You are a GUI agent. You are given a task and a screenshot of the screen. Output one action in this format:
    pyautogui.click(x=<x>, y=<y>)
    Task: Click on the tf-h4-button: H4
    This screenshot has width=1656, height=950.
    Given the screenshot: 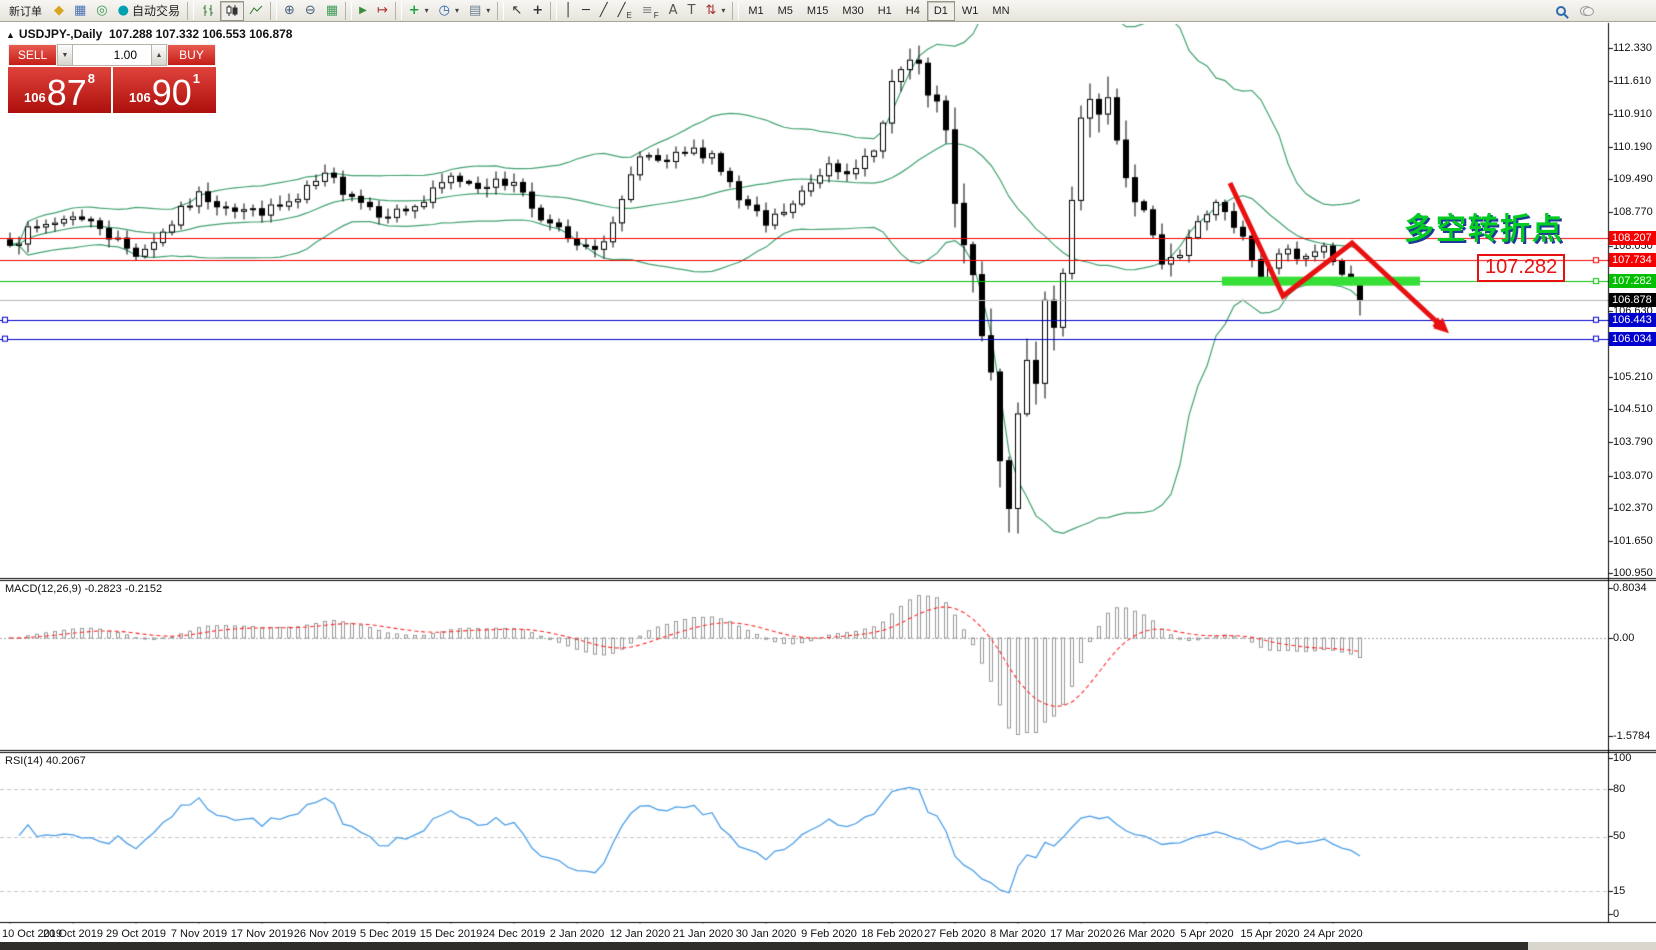 What is the action you would take?
    pyautogui.click(x=913, y=11)
    